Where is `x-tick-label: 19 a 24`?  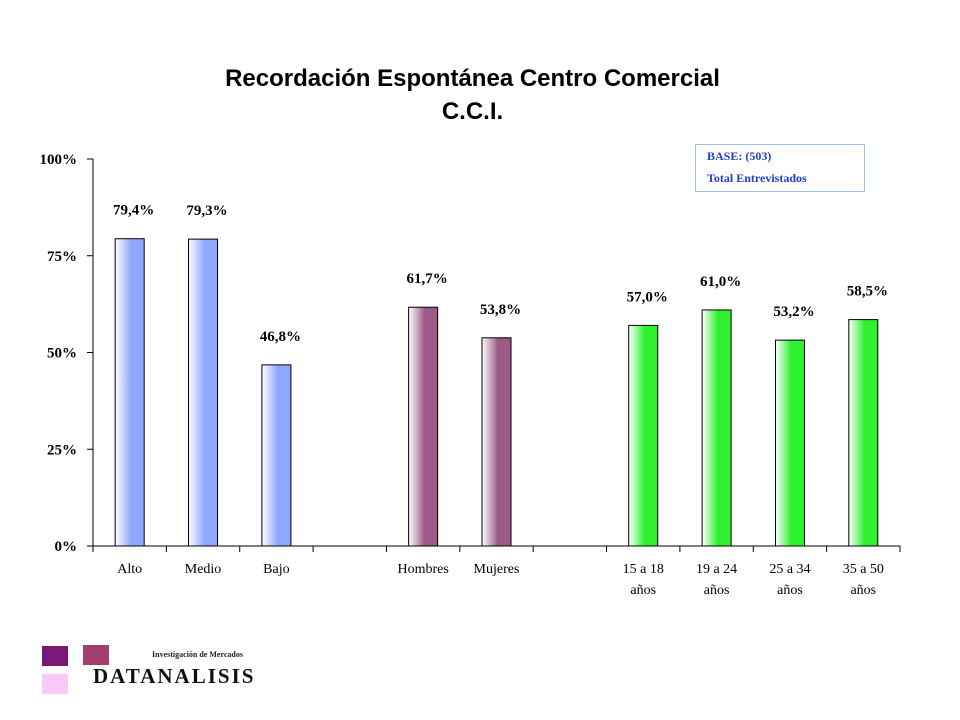
x-tick-label: 19 a 24 is located at coordinates (716, 569).